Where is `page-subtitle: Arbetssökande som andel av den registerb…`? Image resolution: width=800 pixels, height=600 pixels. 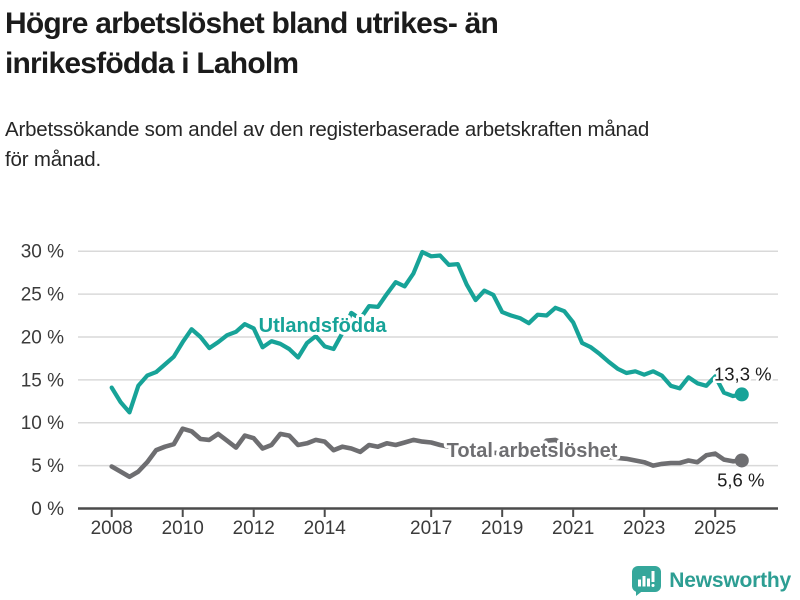
page-subtitle: Arbetssökande som andel av den registerb… is located at coordinates (327, 144).